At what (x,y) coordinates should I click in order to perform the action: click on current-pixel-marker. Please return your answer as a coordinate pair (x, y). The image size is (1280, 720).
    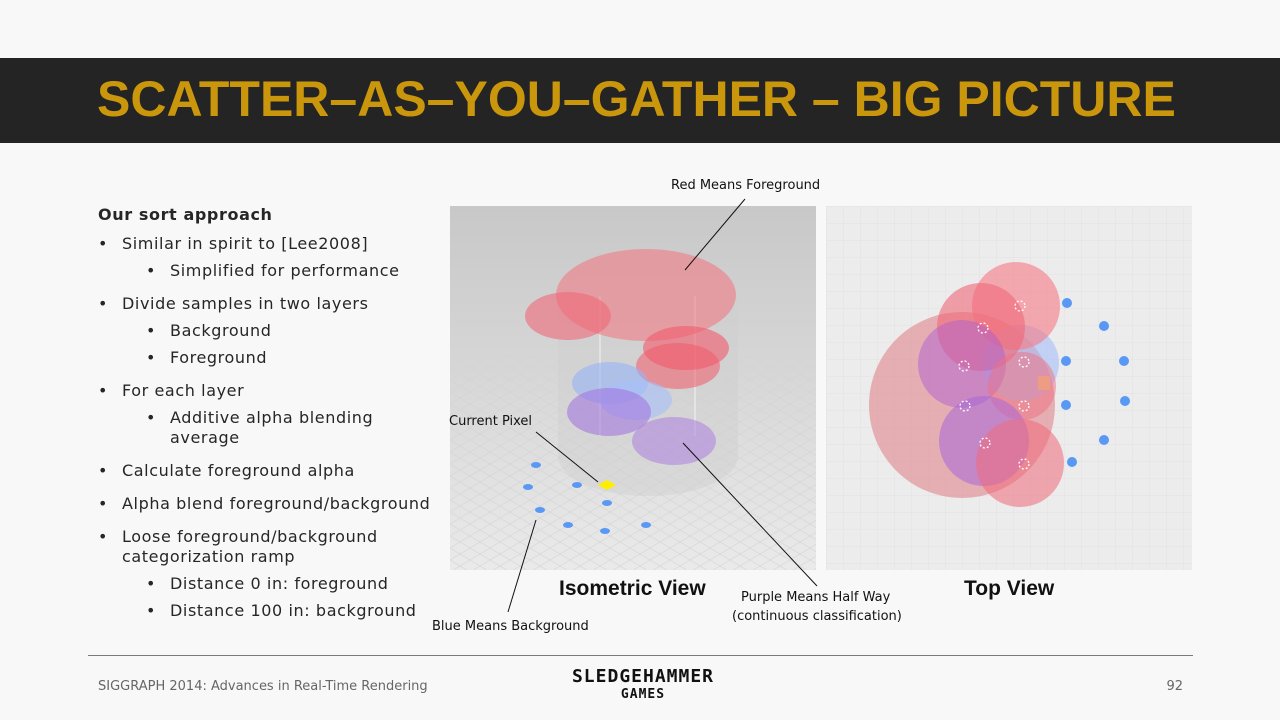
    Looking at the image, I should click on (607, 485).